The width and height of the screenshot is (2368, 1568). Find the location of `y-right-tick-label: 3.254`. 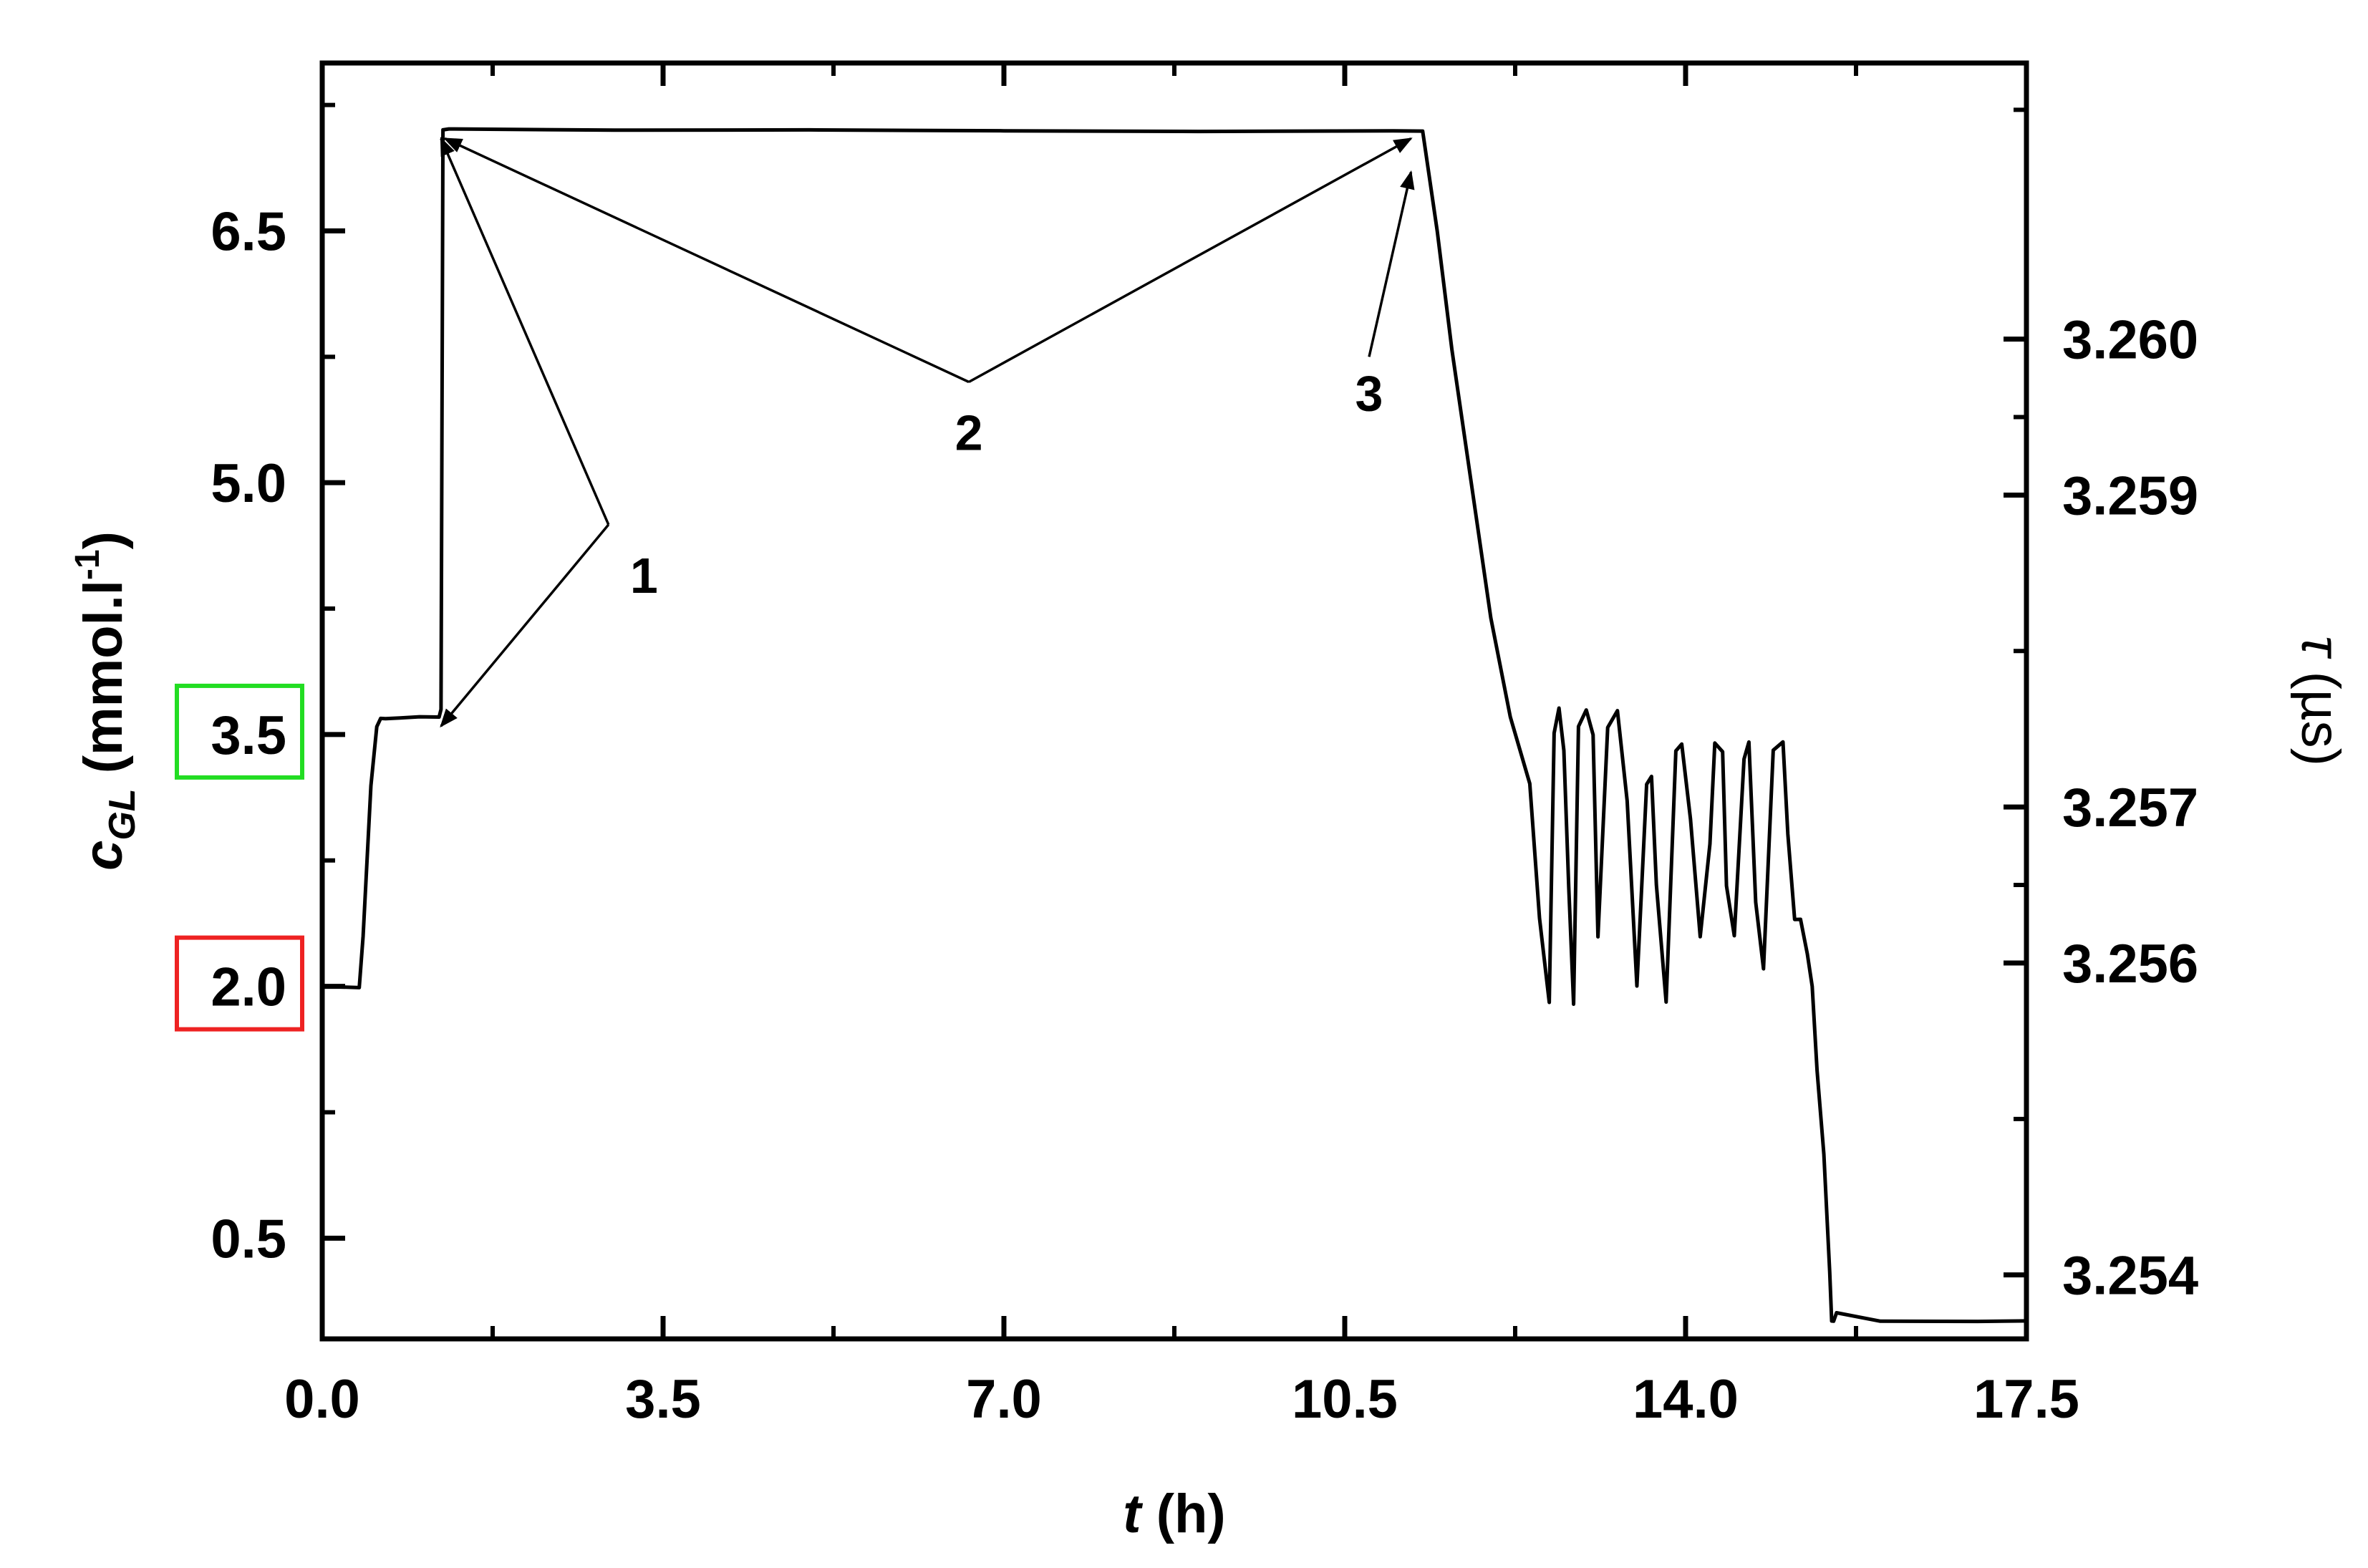

y-right-tick-label: 3.254 is located at coordinates (2130, 1276).